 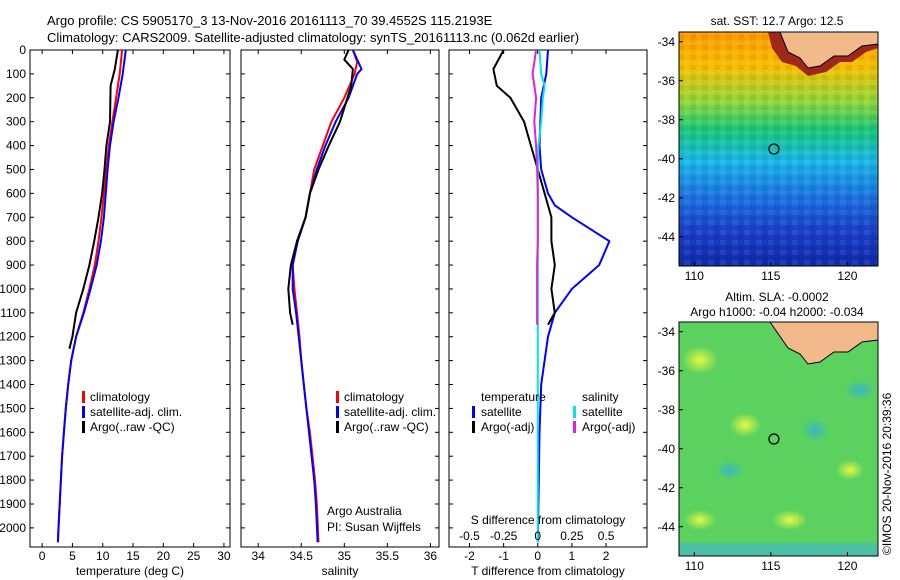 I want to click on x2-tick-label: -0.25, so click(x=504, y=536).